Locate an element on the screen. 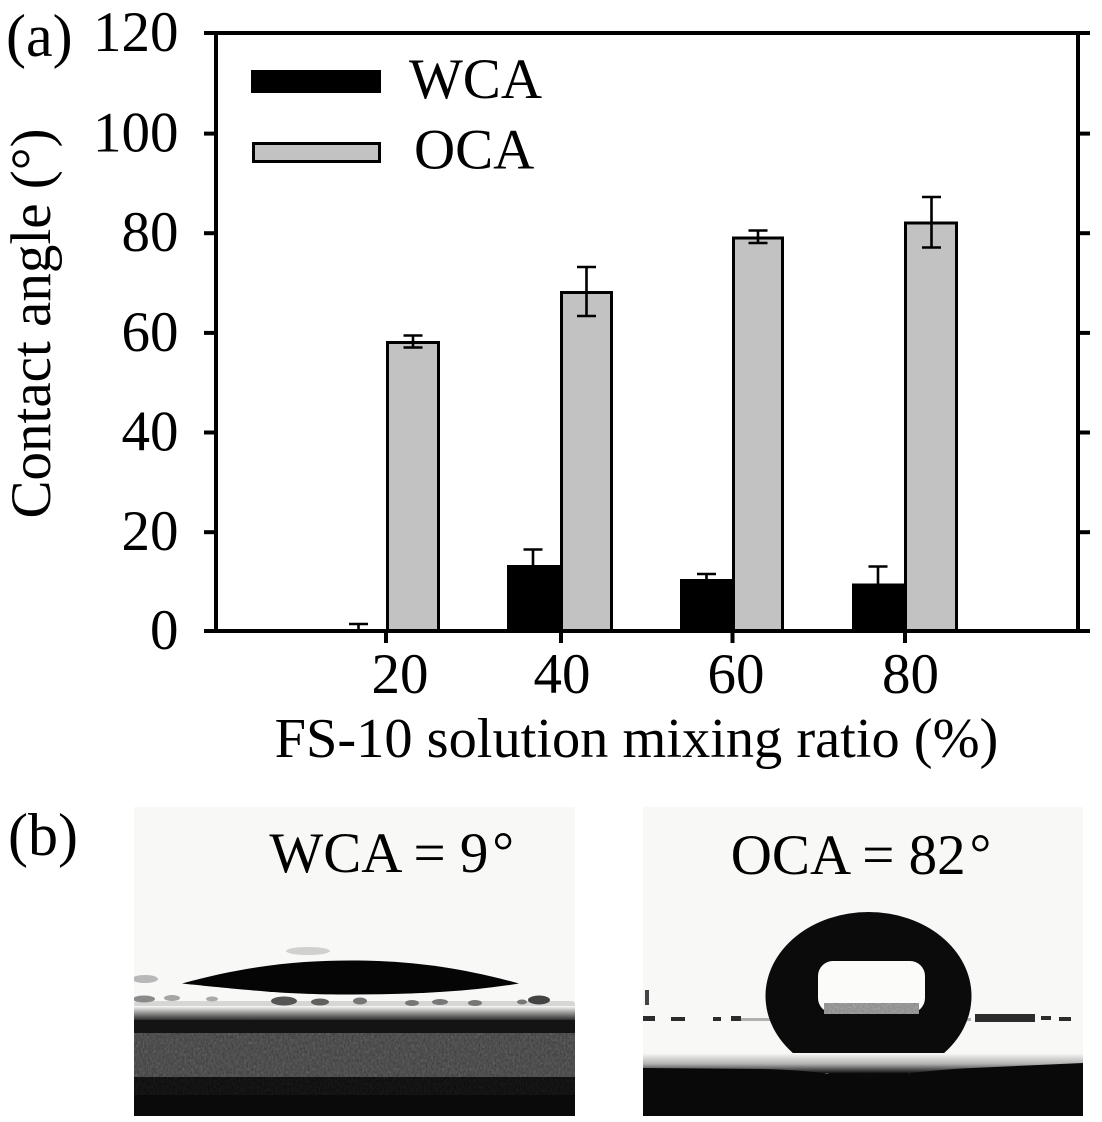  svg-text: OCA = 82° is located at coordinates (861, 855).